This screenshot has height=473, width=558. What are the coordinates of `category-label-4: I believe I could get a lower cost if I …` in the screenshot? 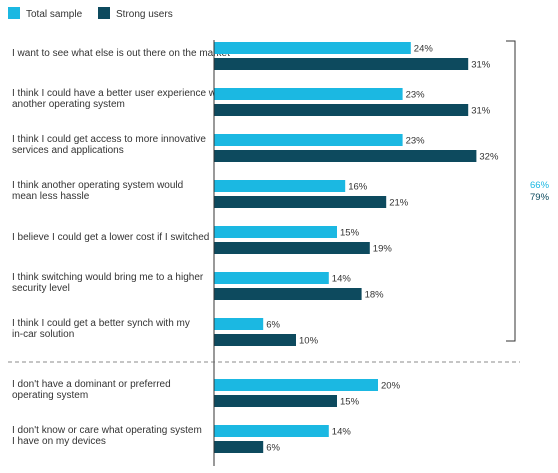 It's located at (110, 237).